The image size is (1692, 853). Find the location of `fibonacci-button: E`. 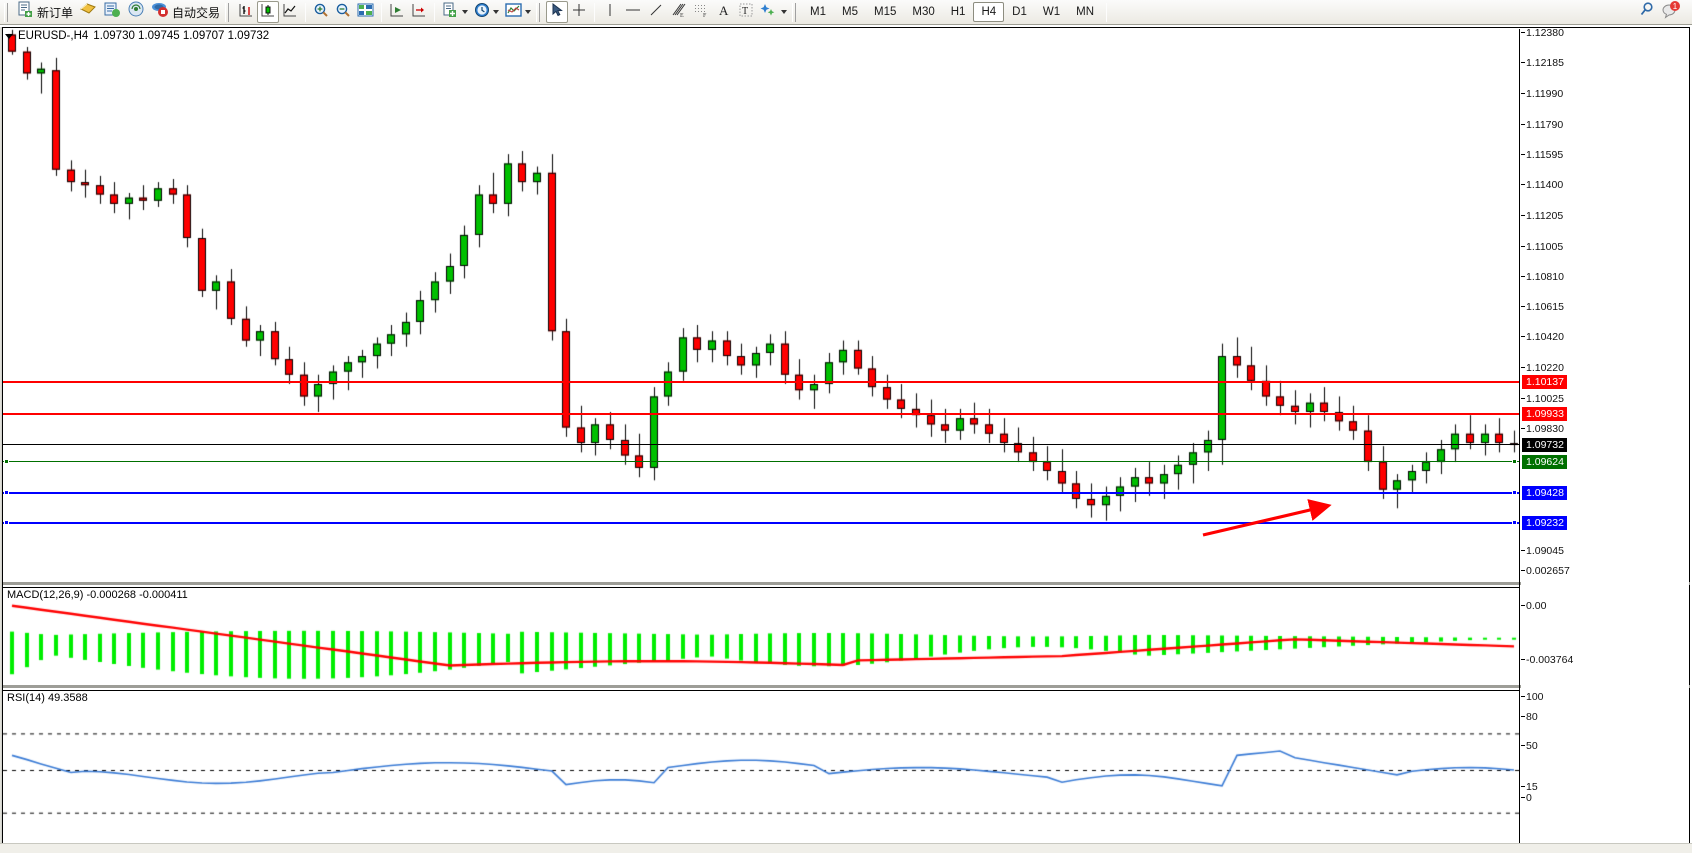

fibonacci-button: E is located at coordinates (678, 12).